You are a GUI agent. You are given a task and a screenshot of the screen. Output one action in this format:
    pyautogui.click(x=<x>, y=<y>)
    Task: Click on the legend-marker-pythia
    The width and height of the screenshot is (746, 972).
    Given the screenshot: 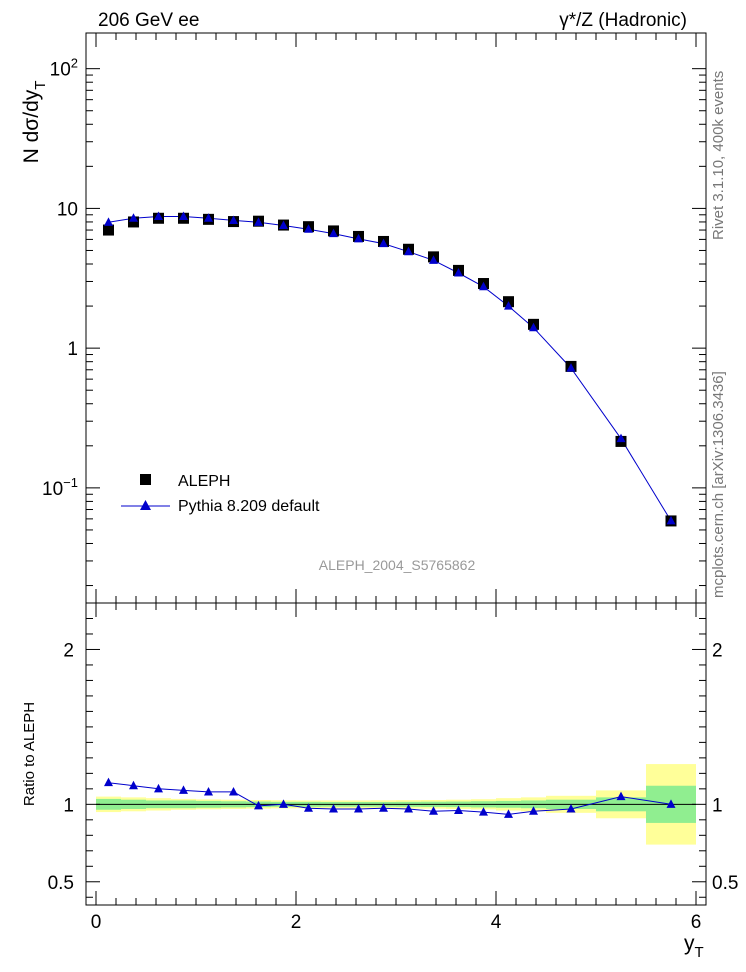 What is the action you would take?
    pyautogui.click(x=145, y=505)
    